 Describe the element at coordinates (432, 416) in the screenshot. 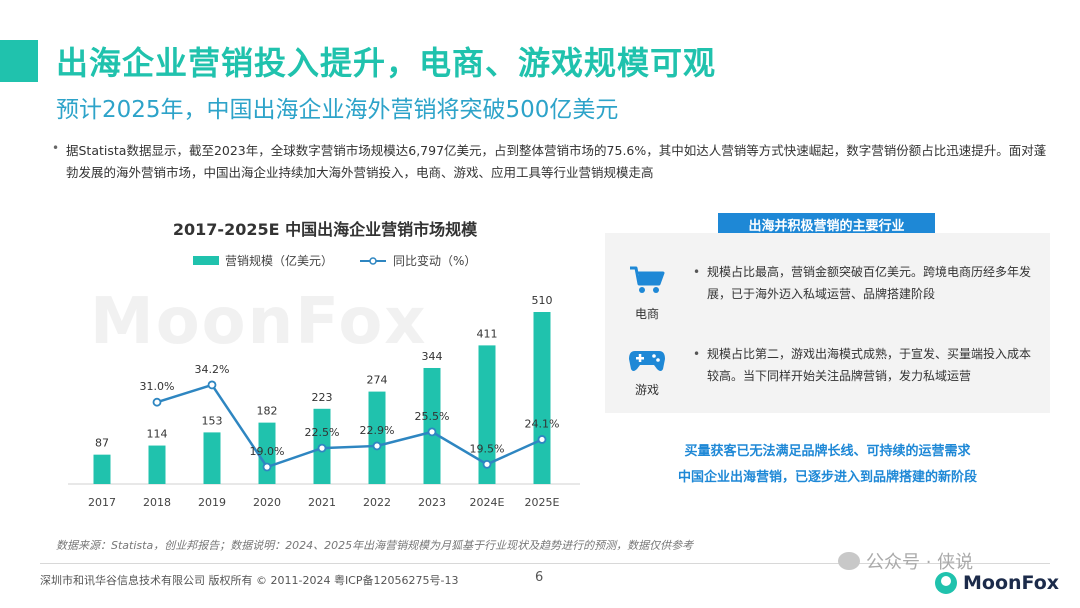

I see `yoy-value-label: 25.5%` at that location.